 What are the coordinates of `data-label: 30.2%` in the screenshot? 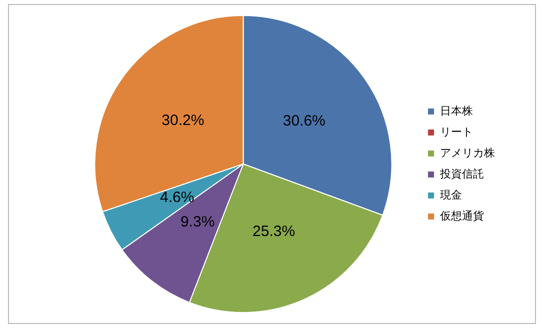 It's located at (183, 120).